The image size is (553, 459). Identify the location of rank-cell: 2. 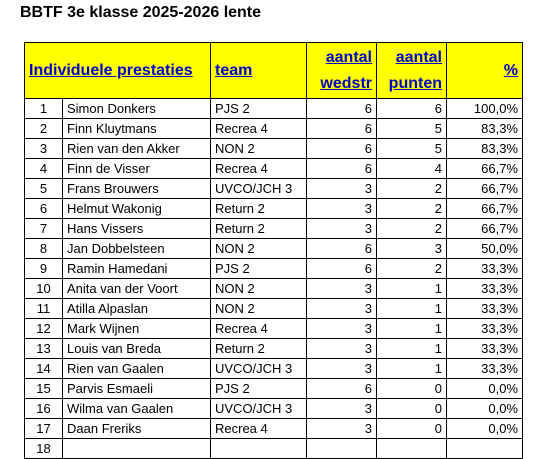
(43, 128).